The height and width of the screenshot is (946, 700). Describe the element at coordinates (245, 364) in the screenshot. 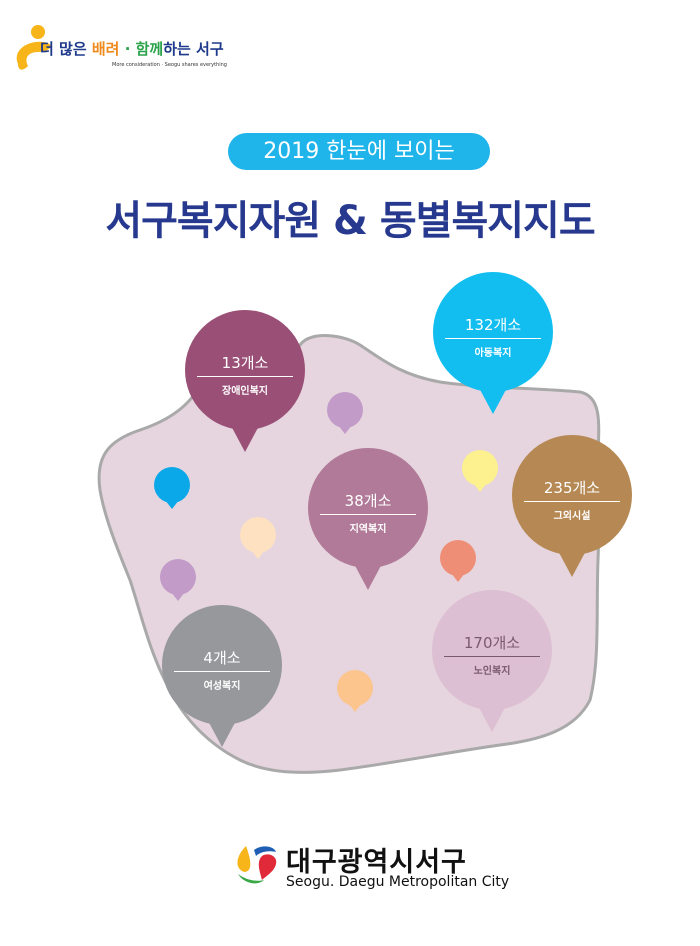

I see `facility-count: 13개소` at that location.